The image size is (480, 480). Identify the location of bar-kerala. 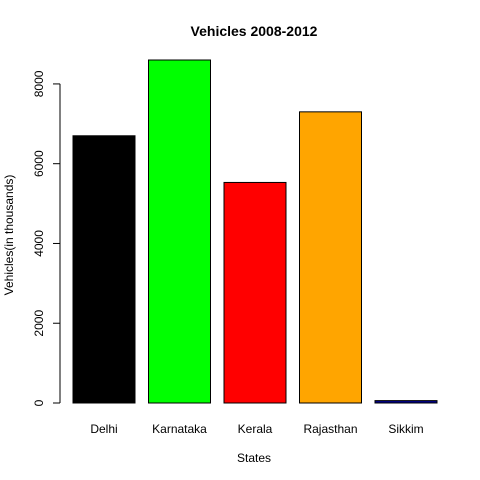
(255, 292).